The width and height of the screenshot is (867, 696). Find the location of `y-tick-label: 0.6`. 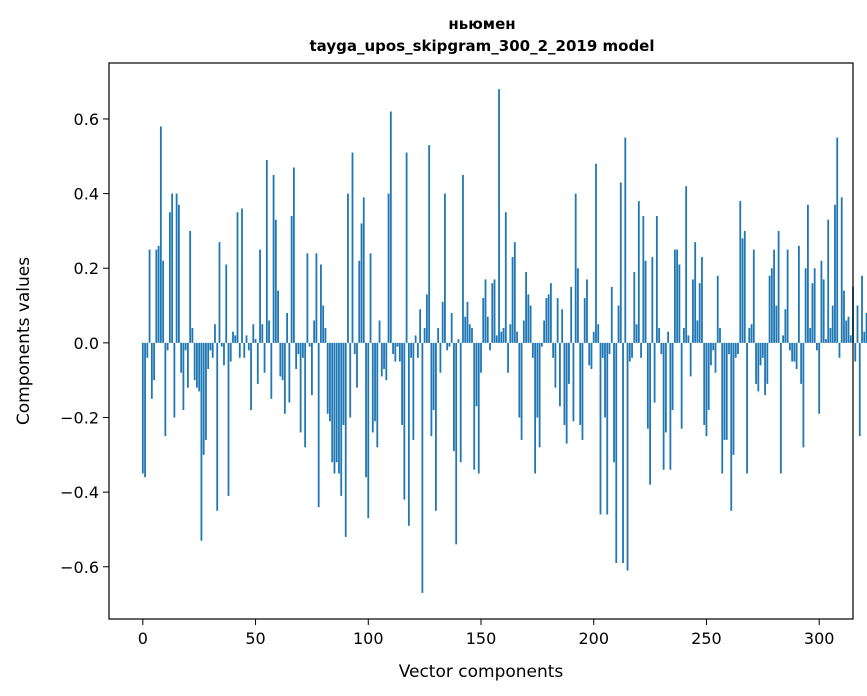

y-tick-label: 0.6 is located at coordinates (86, 119).